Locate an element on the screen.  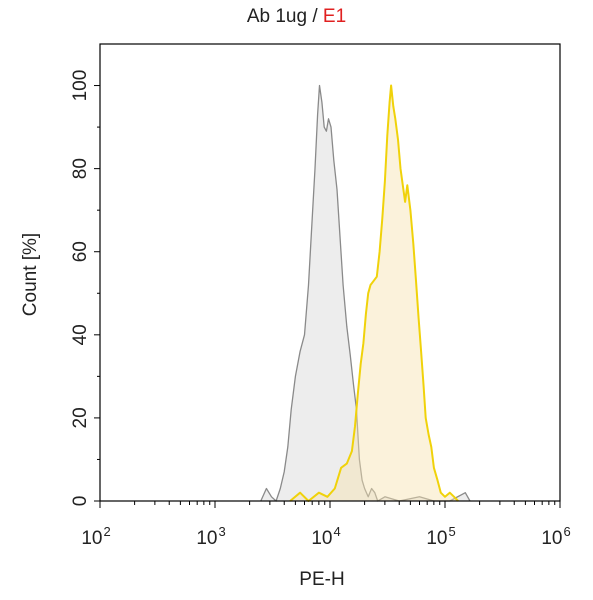
x-tick-label: 10⁵ is located at coordinates (440, 536).